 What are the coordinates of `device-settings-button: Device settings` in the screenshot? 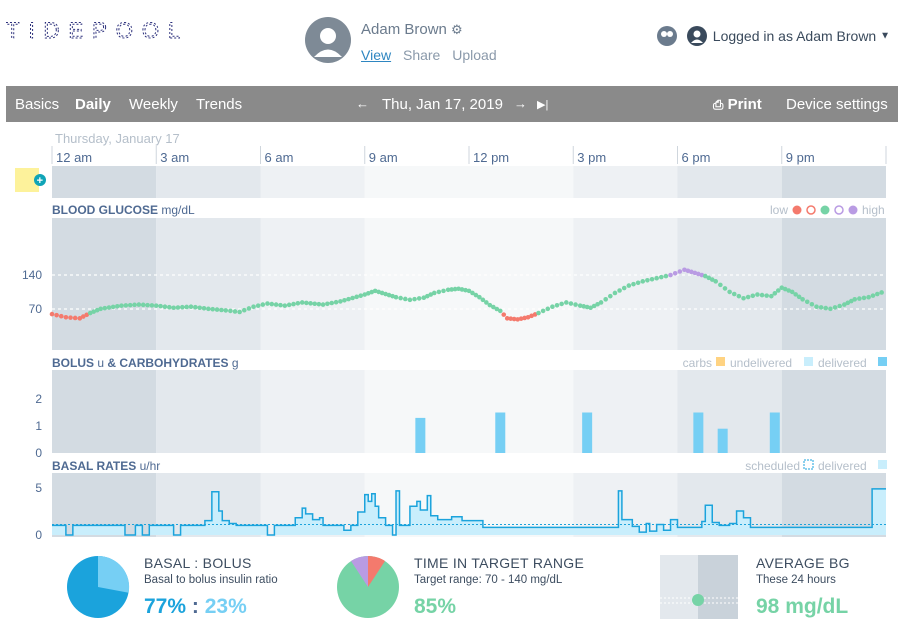 It's located at (837, 104).